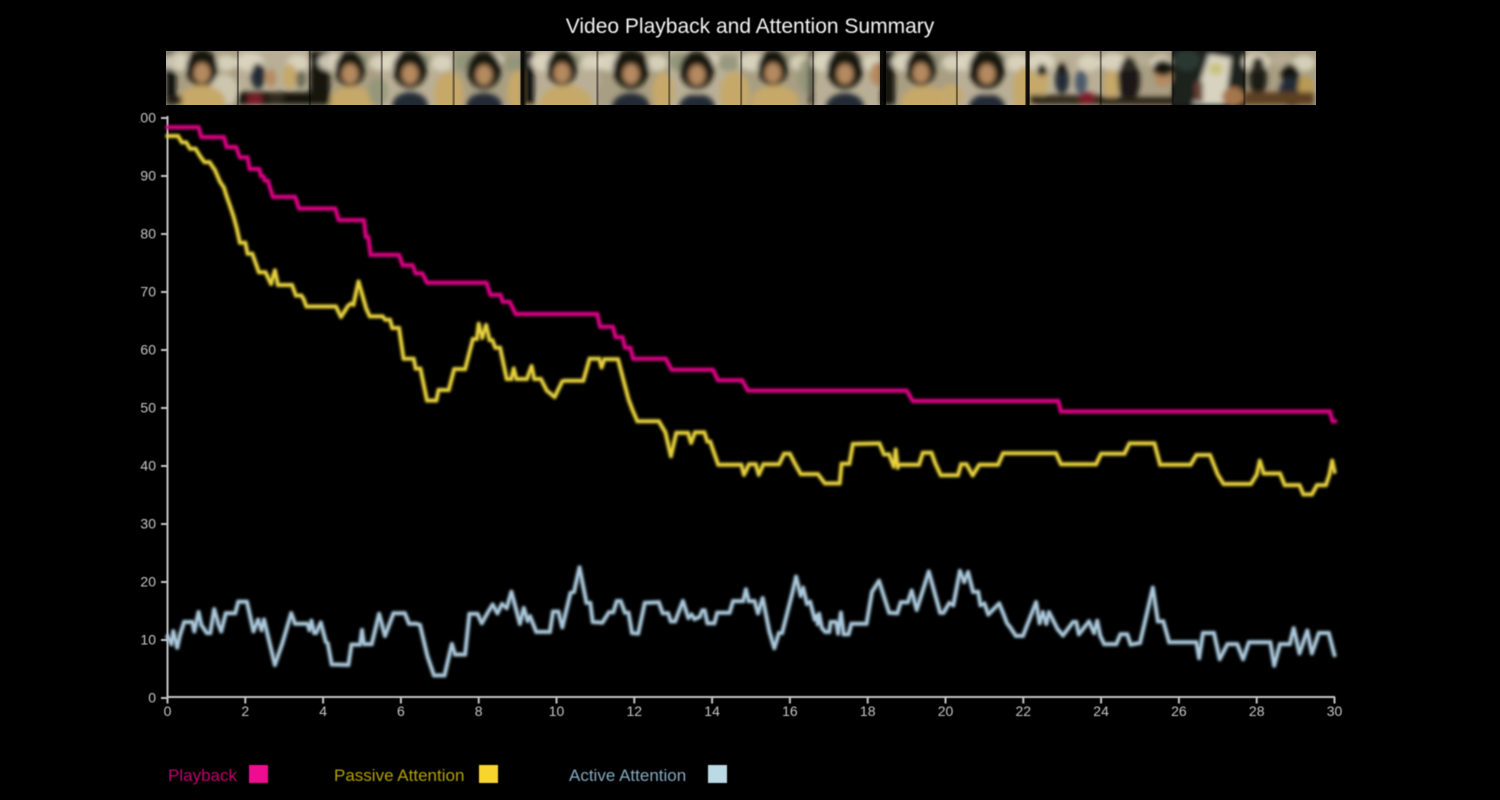  What do you see at coordinates (1024, 711) in the screenshot?
I see `svg-text: 22` at bounding box center [1024, 711].